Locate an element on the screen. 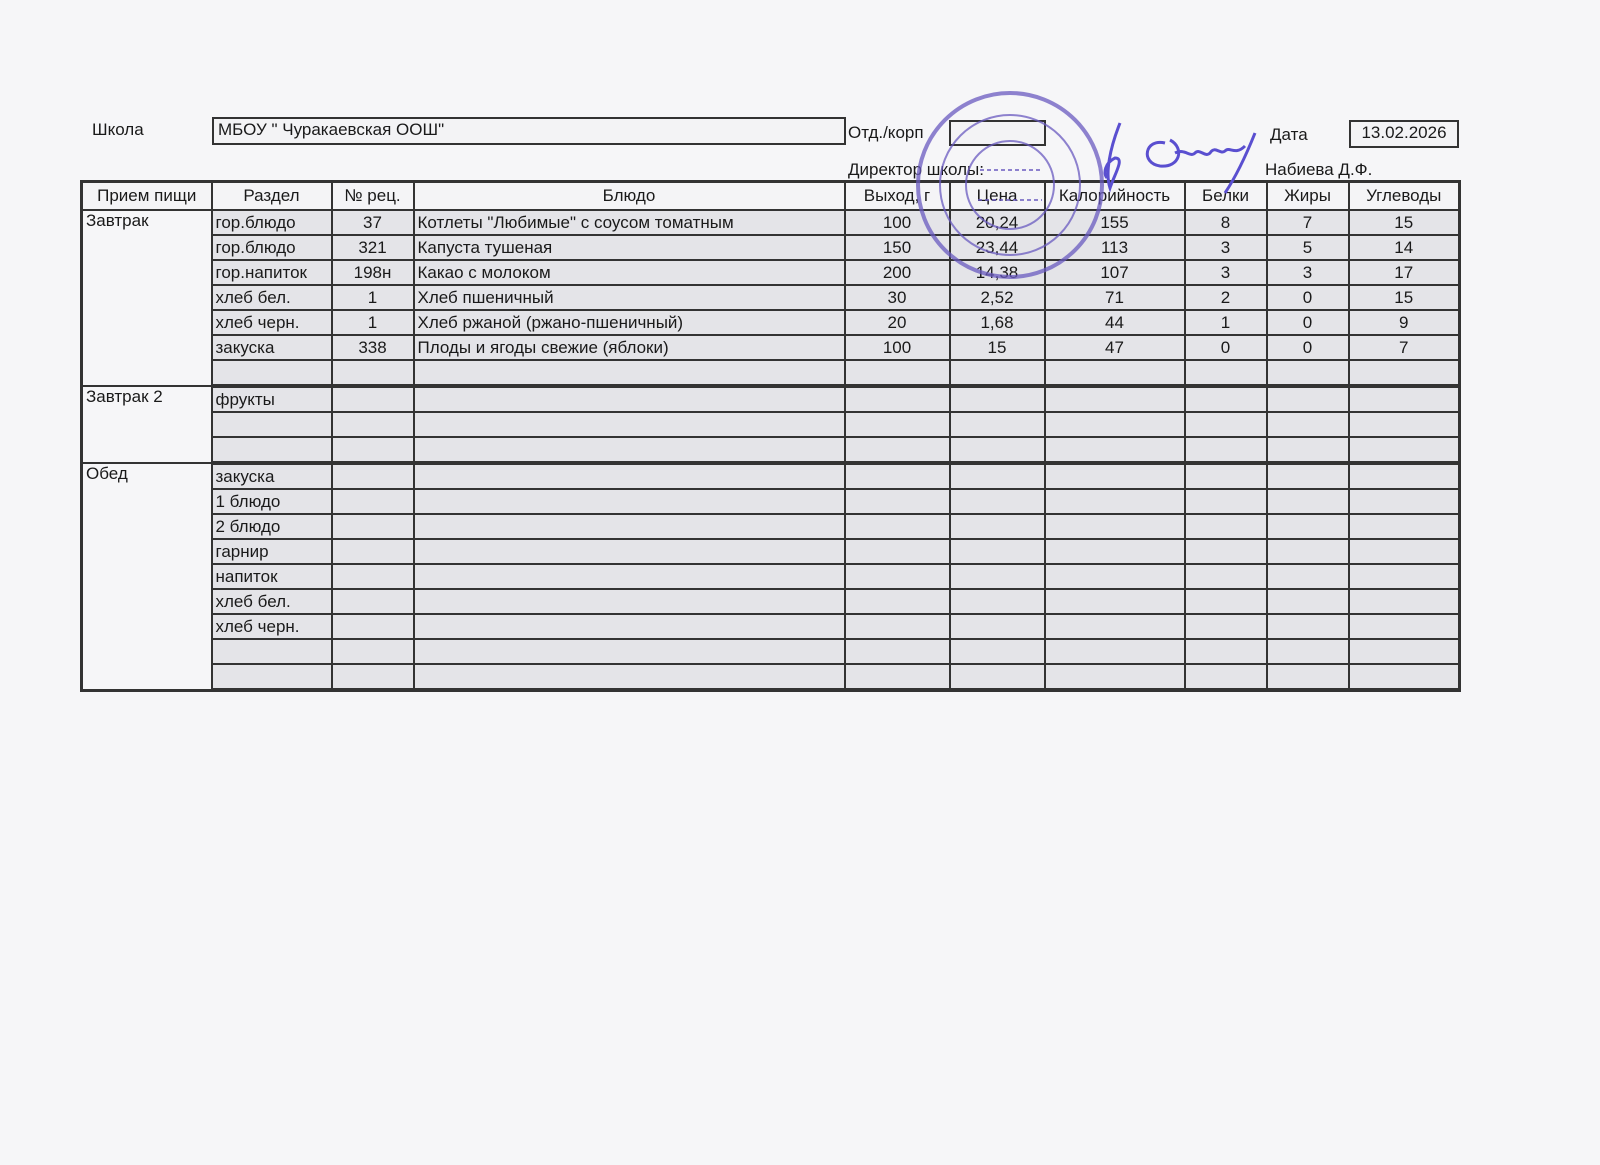 The image size is (1600, 1165). column-header: № рец. is located at coordinates (372, 195).